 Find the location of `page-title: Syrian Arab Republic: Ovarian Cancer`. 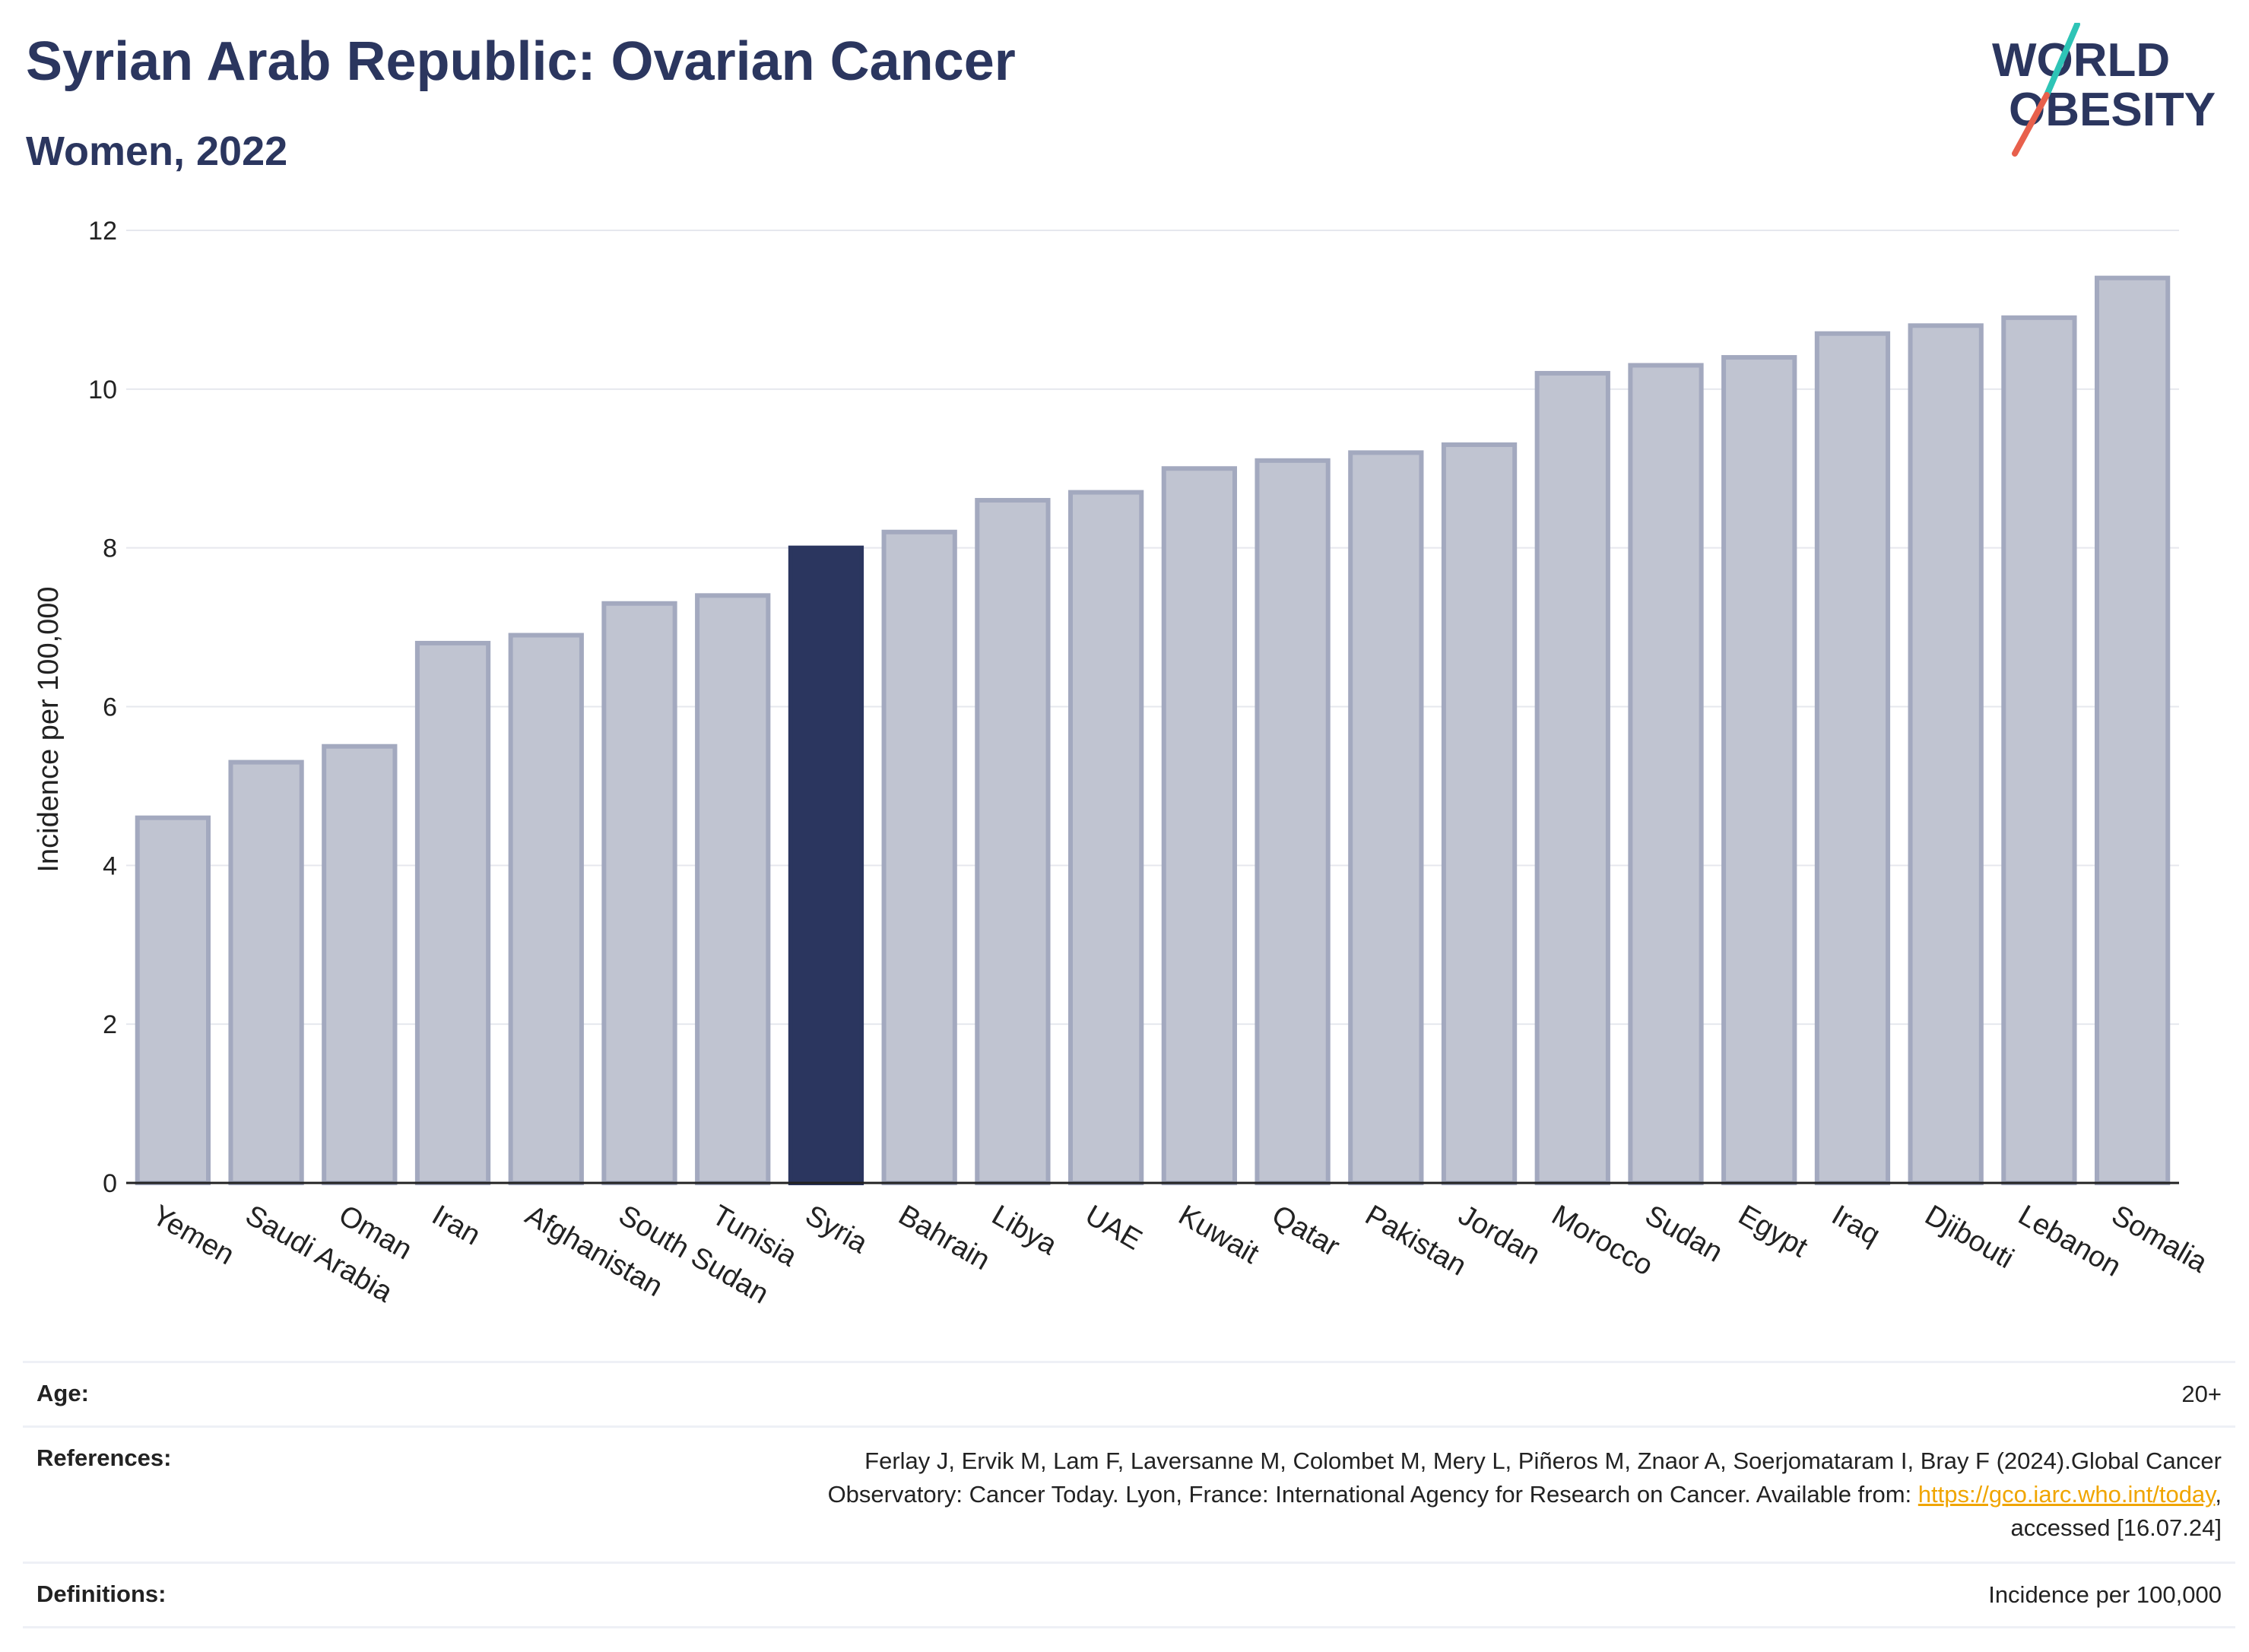

page-title: Syrian Arab Republic: Ovarian Cancer is located at coordinates (521, 61).